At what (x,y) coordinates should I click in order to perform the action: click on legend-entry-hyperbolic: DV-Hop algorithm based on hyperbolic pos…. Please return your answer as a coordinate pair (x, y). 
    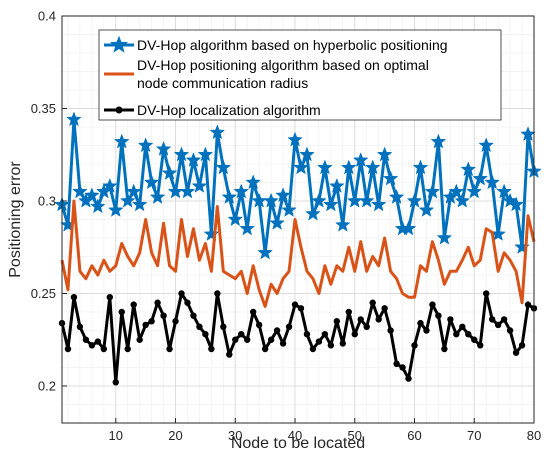
    Looking at the image, I should click on (276, 44).